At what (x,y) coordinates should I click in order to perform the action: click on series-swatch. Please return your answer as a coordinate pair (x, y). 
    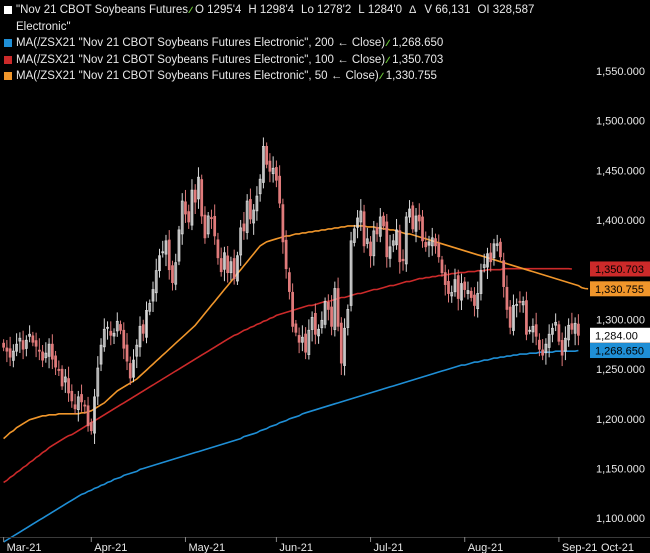
    Looking at the image, I should click on (8, 10).